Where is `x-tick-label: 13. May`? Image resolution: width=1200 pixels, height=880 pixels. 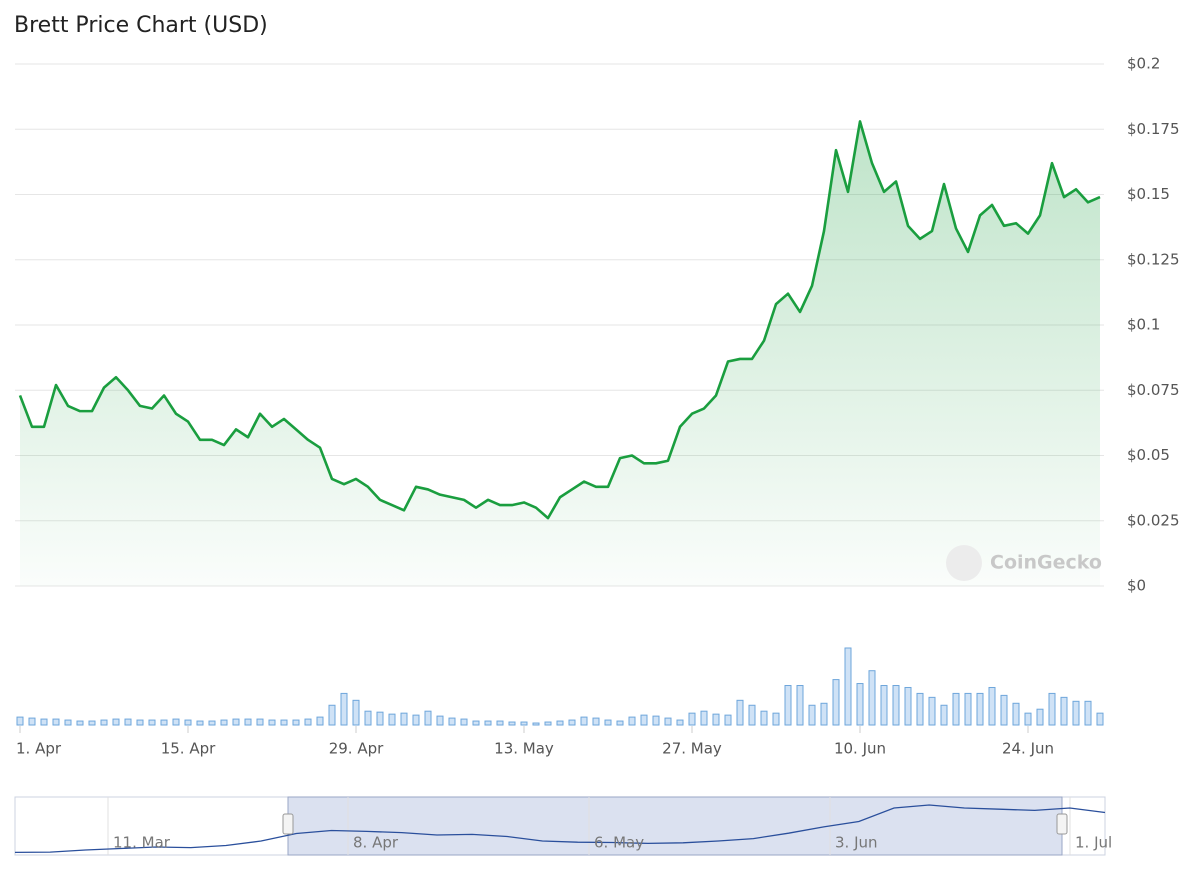 x-tick-label: 13. May is located at coordinates (524, 749).